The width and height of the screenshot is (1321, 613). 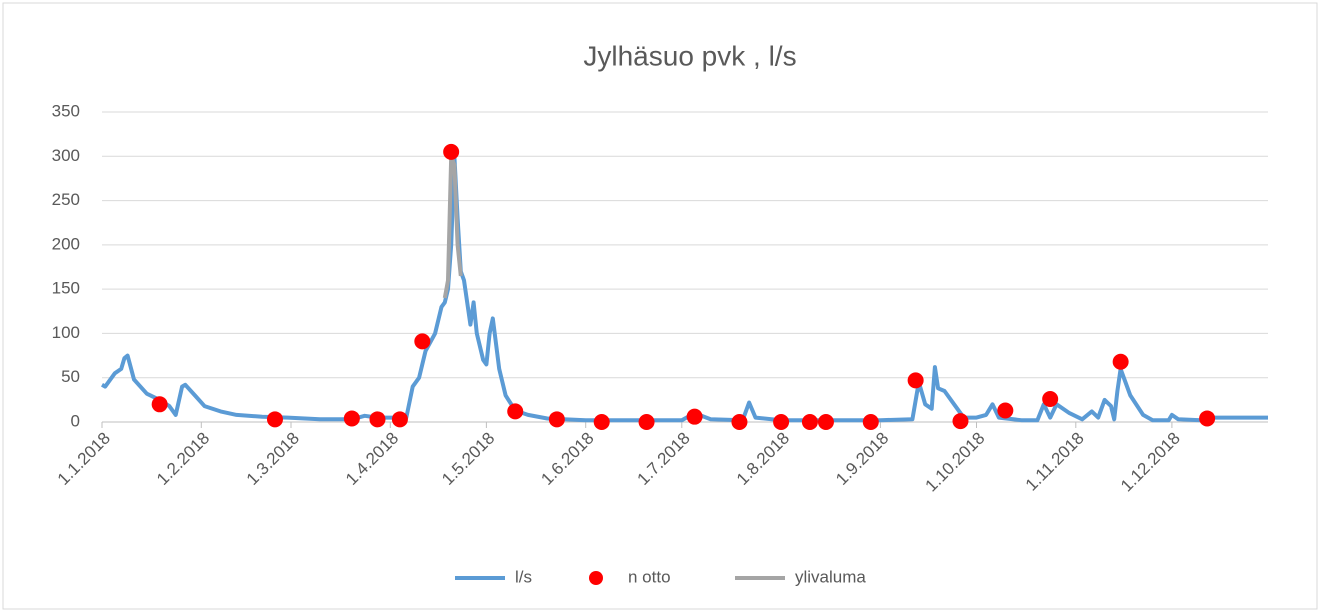 What do you see at coordinates (689, 55) in the screenshot?
I see `chart-title: Jylhäsuo pvk , l/s` at bounding box center [689, 55].